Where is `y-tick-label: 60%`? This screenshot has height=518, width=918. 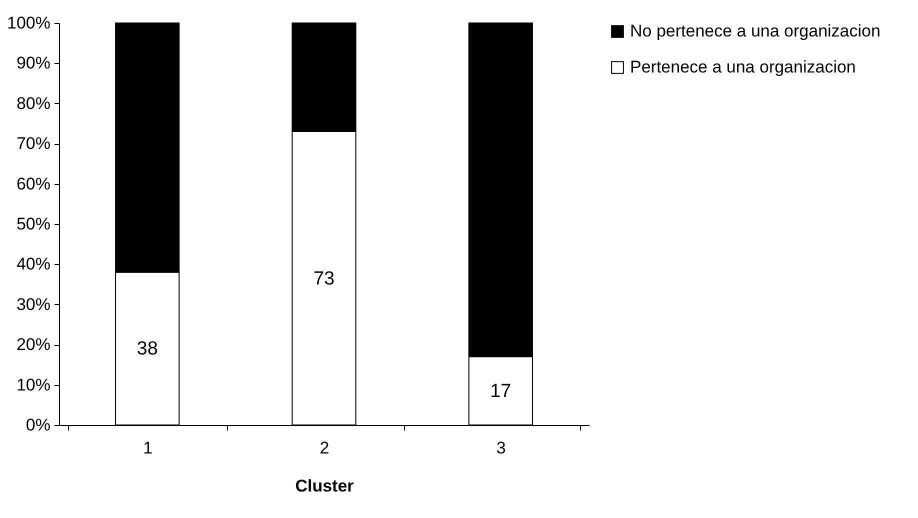 y-tick-label: 60% is located at coordinates (33, 184).